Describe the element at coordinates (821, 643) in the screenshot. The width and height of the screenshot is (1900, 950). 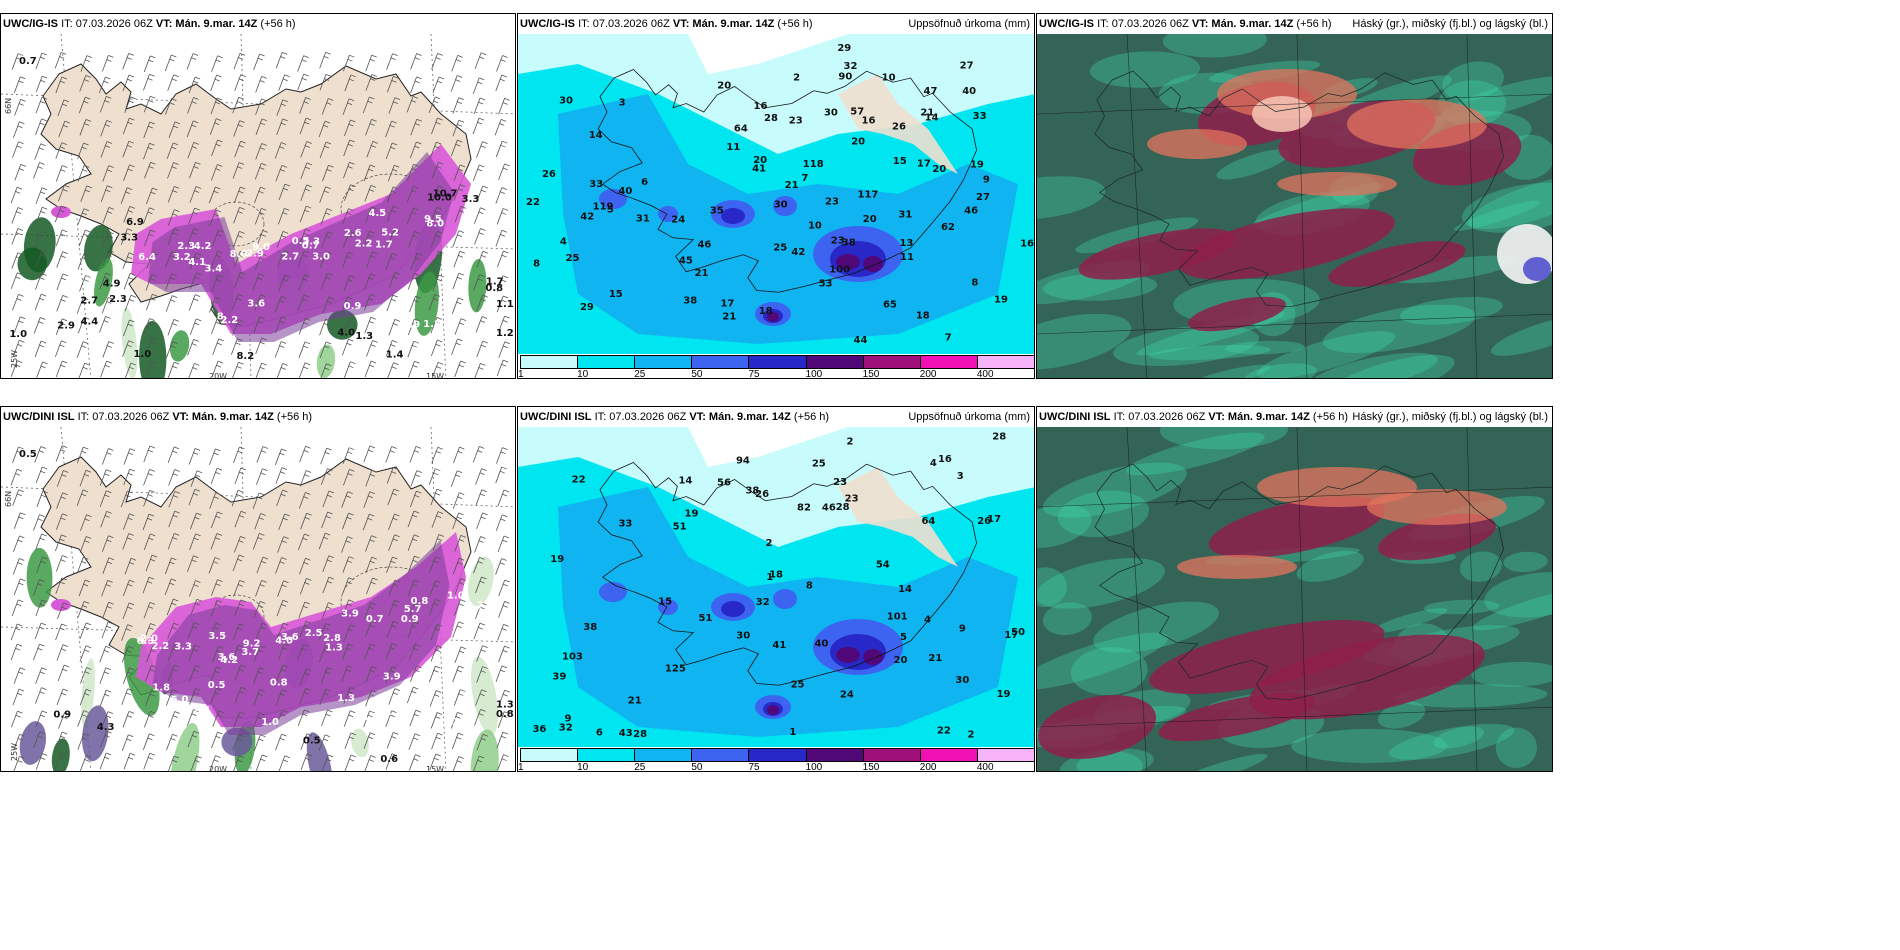
I see `value-label: 40` at that location.